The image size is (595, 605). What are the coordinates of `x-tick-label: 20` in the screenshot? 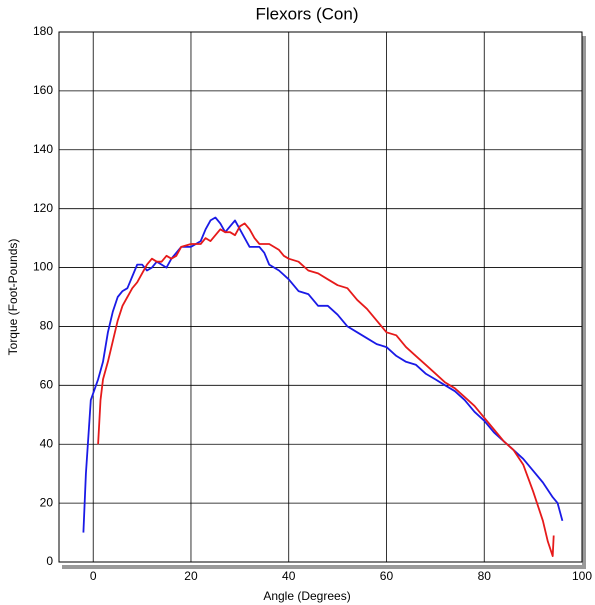 It's located at (191, 576).